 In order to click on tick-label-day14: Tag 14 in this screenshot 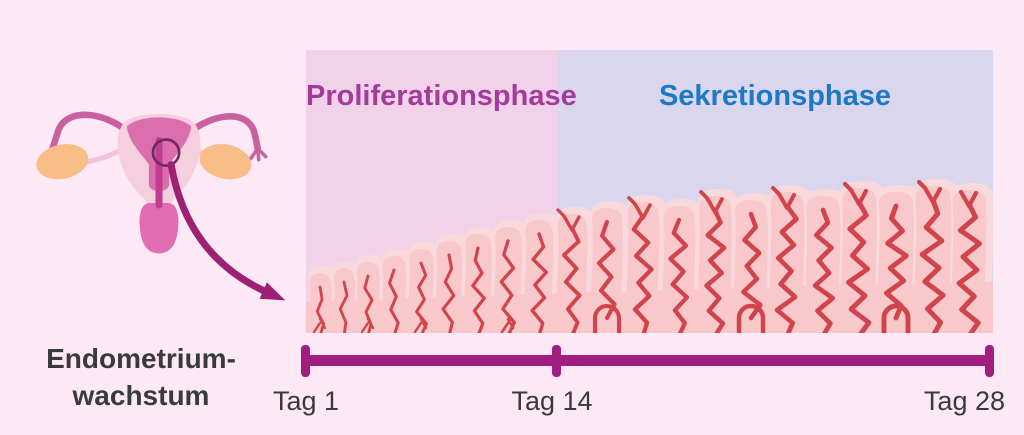, I will do `click(552, 401)`.